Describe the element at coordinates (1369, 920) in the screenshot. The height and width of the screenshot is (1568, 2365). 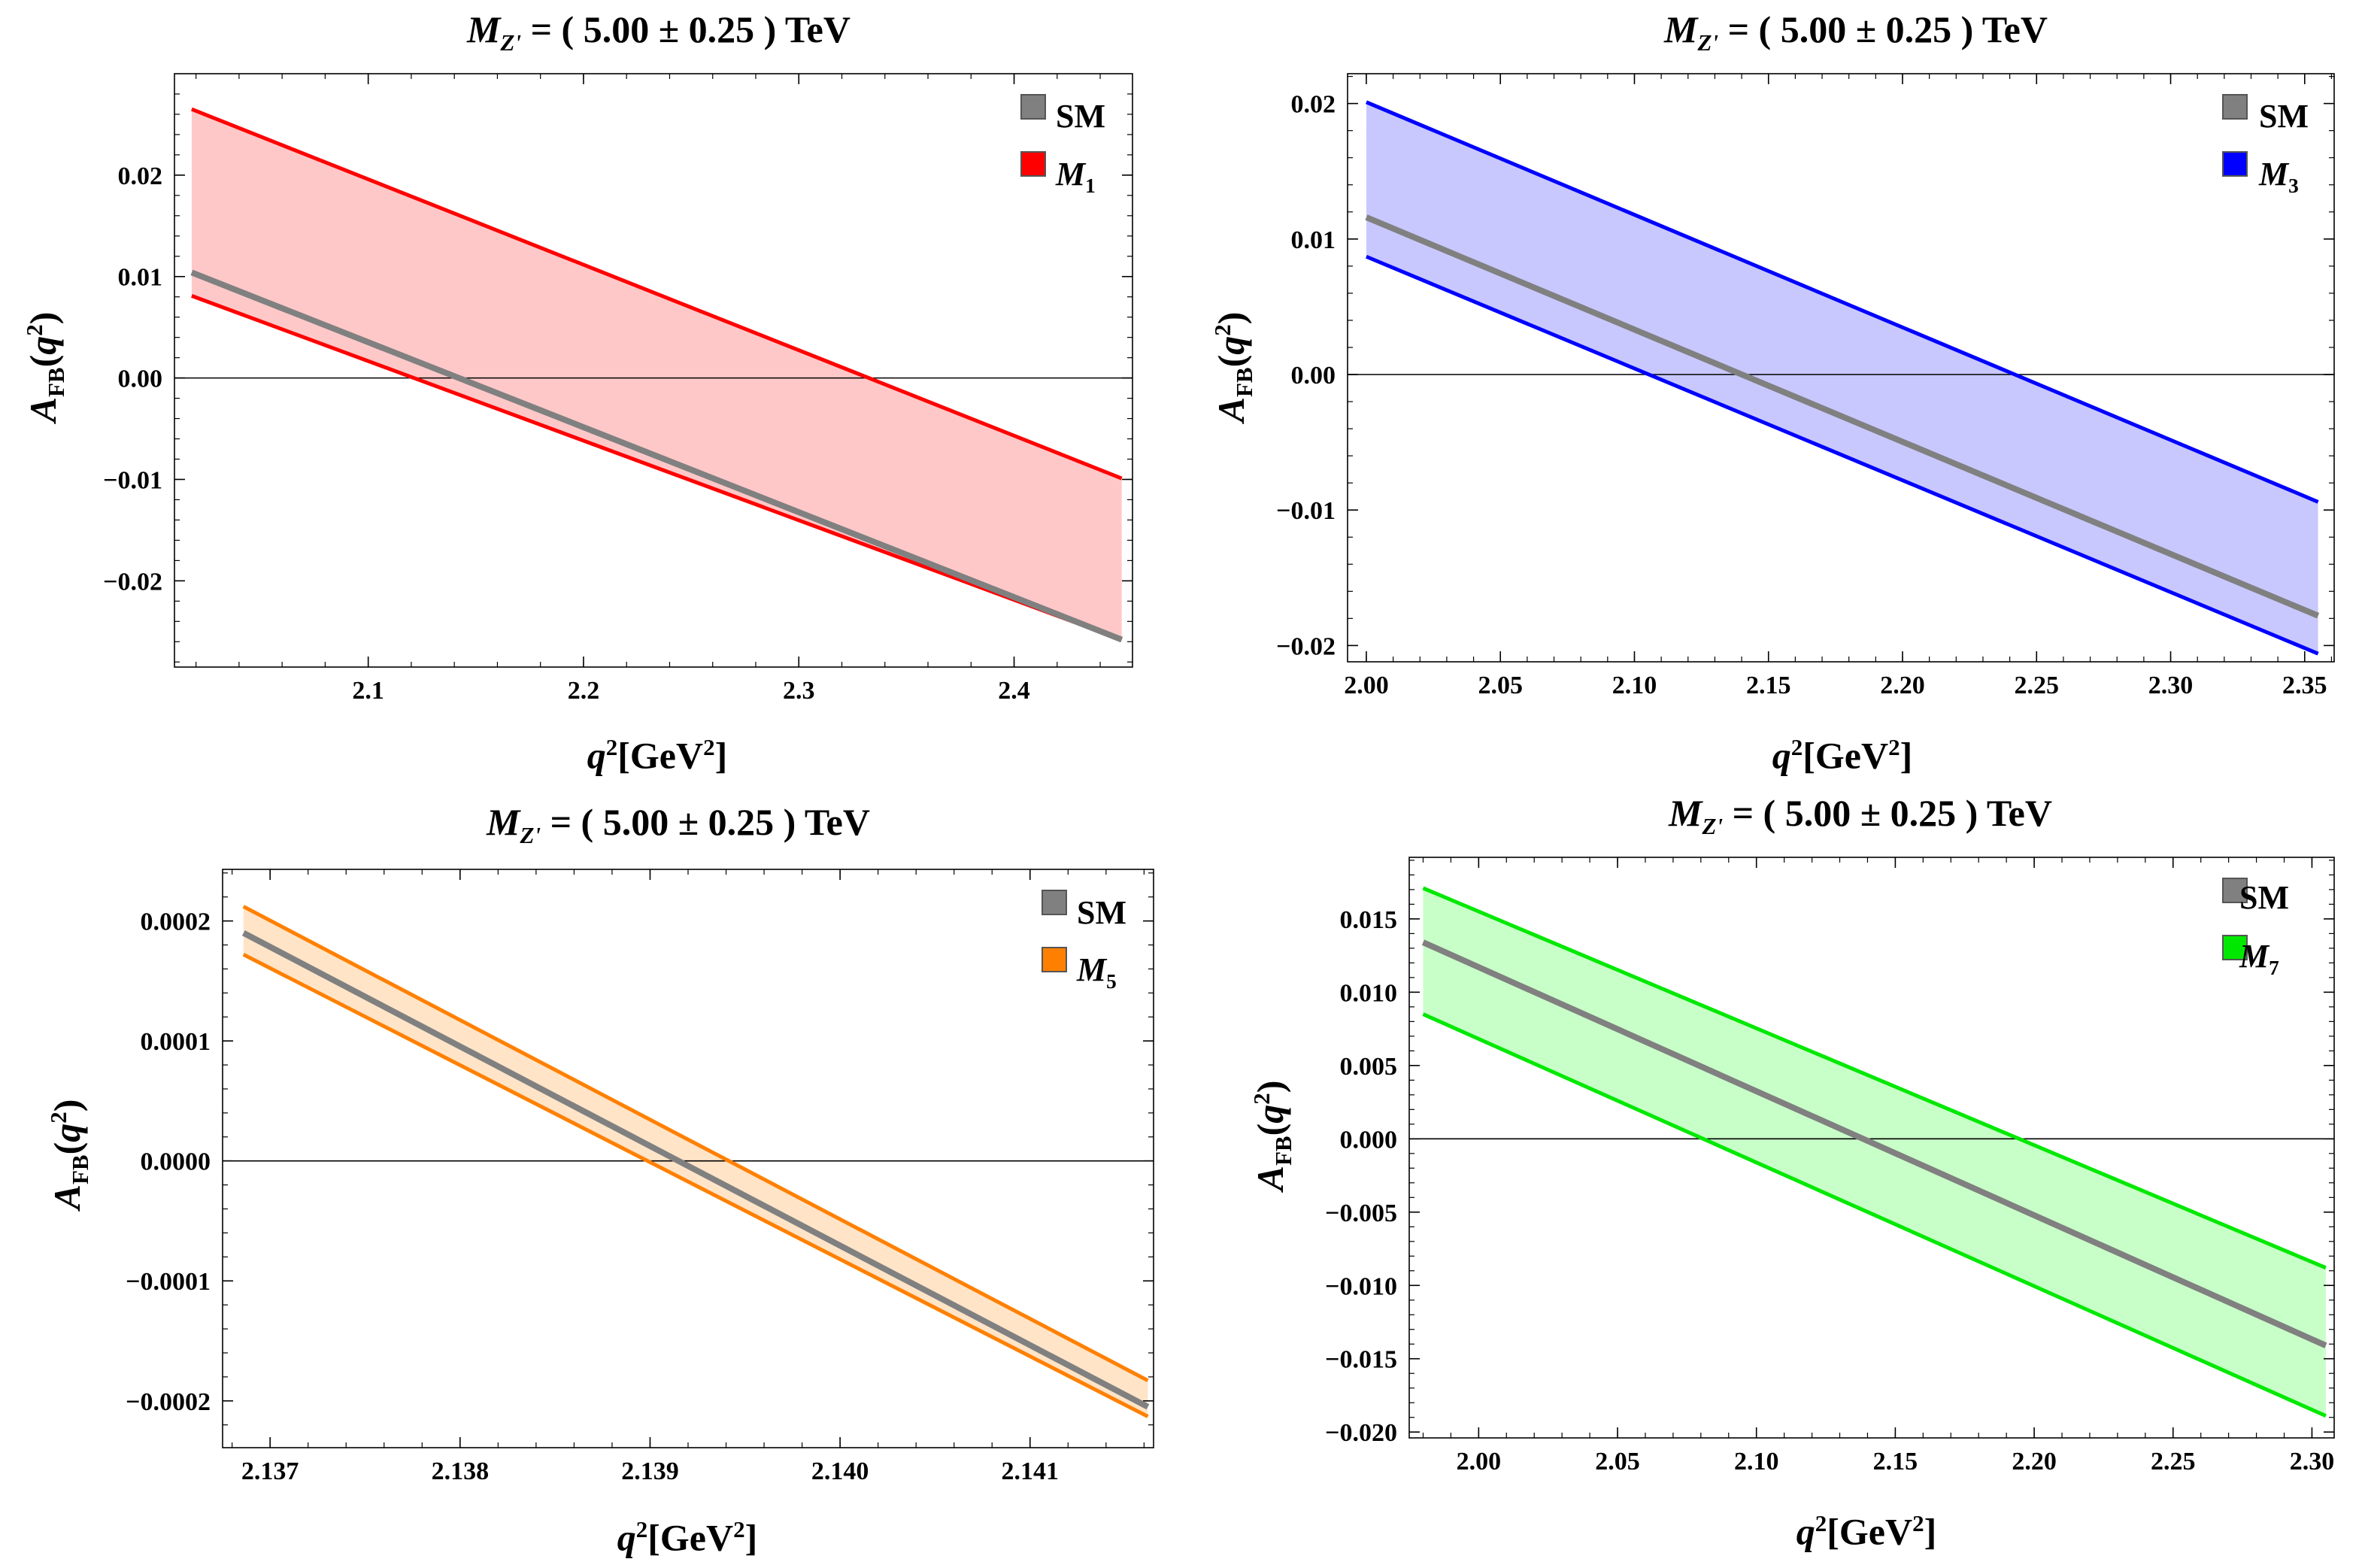
I see `y-tick-label: 0.015` at that location.